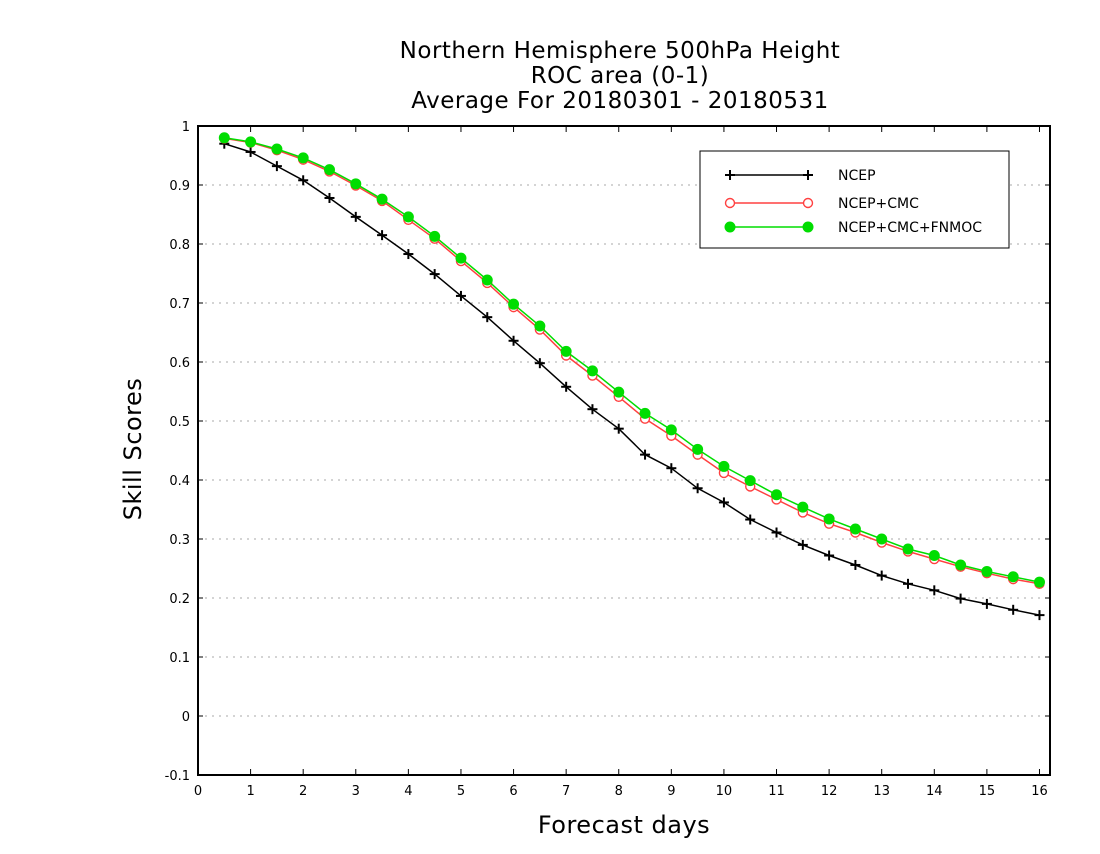 The height and width of the screenshot is (854, 1100). I want to click on legend: NCEP NCEP+CMC NCEP+CMC+FNMOC, so click(854, 199).